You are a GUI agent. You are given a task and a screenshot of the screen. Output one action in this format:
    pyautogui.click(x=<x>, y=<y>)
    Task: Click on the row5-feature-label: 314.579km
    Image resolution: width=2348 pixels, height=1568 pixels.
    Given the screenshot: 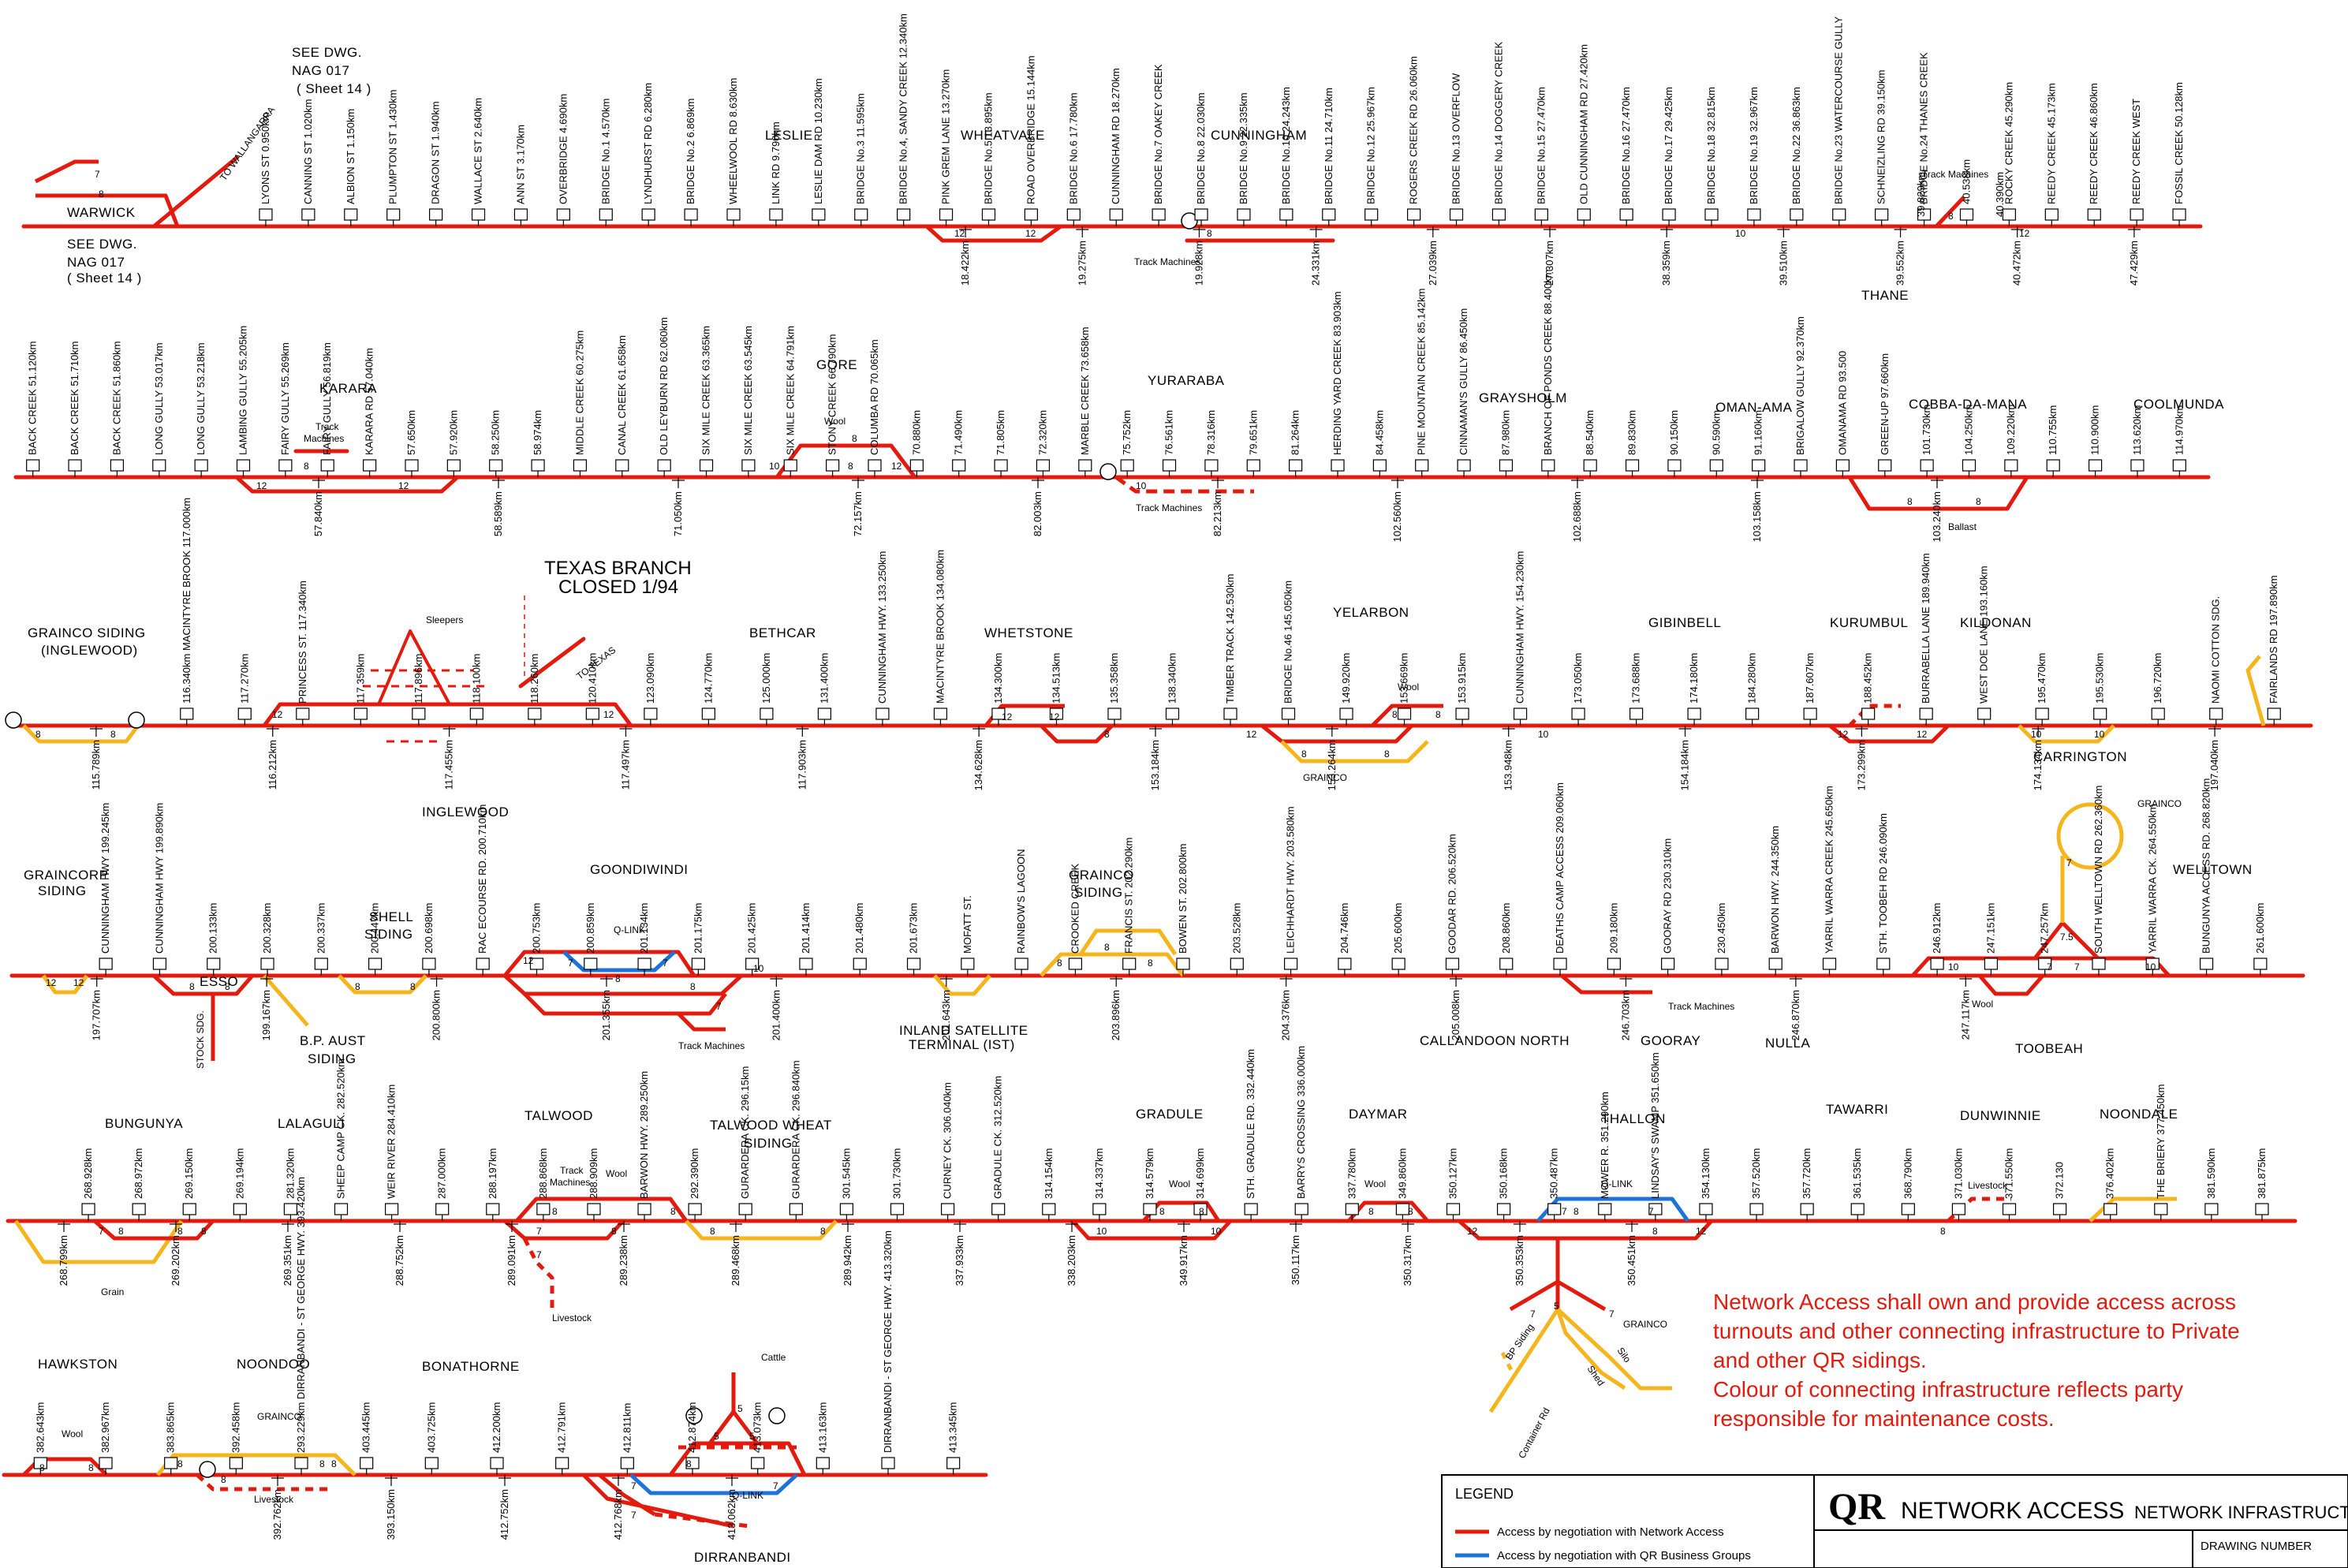 What is the action you would take?
    pyautogui.click(x=1150, y=1173)
    